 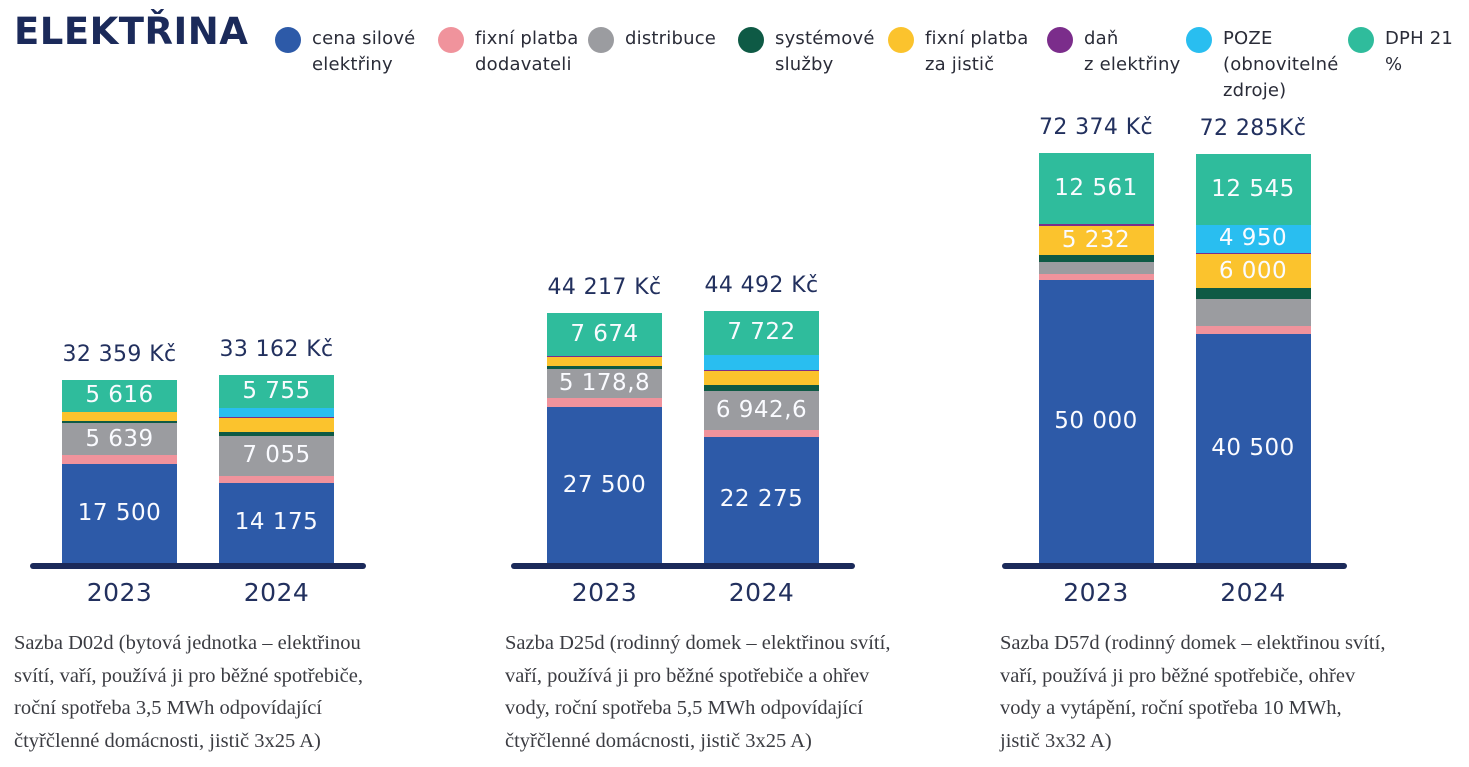 I want to click on segment-value-label: 5 232, so click(x=1096, y=240).